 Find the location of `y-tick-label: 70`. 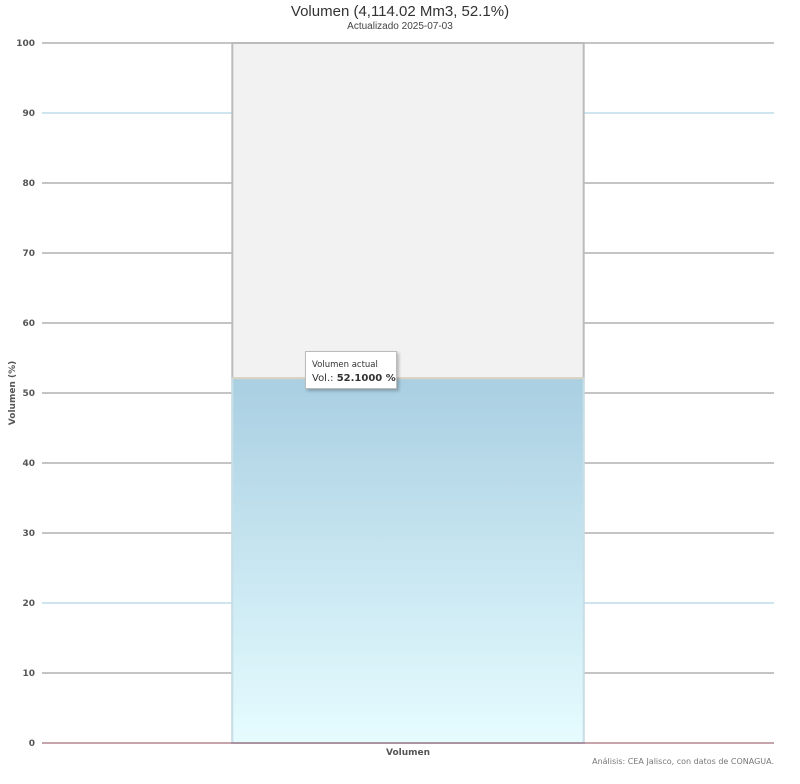

y-tick-label: 70 is located at coordinates (28, 254).